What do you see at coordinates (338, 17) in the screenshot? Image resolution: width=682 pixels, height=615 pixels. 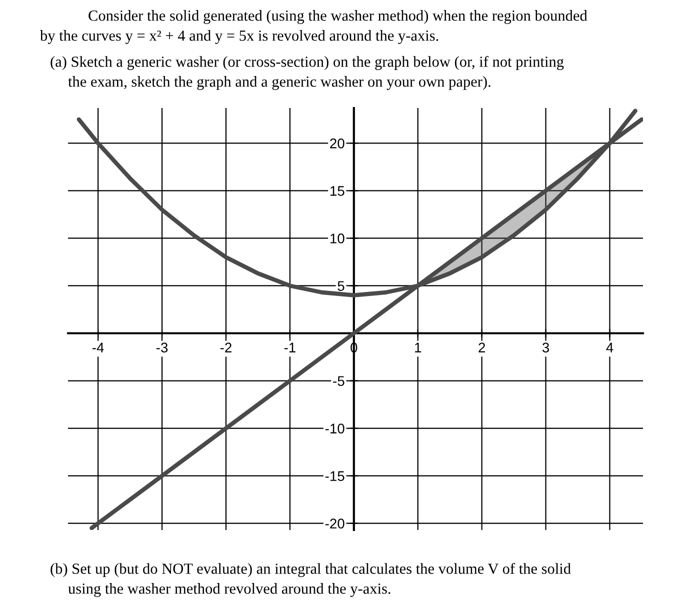 I see `text: Consider the solid generated (using the washer method) when the region bounded` at bounding box center [338, 17].